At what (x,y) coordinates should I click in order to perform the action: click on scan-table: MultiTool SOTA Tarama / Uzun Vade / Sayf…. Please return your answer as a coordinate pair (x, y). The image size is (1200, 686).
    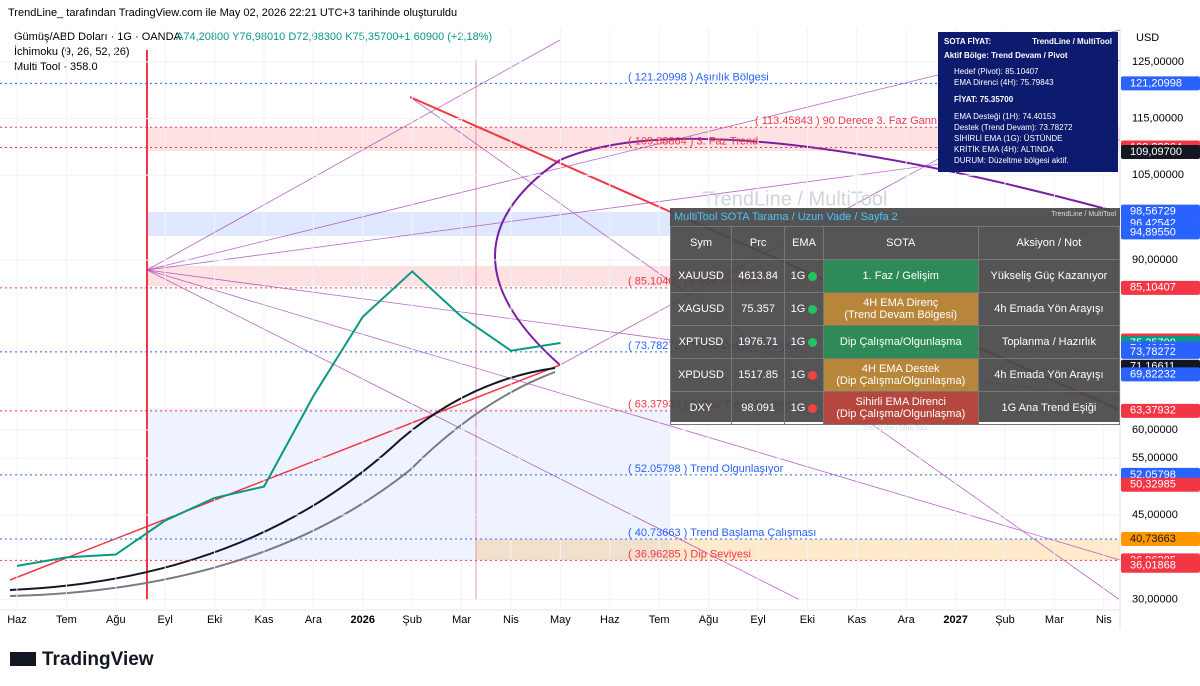
    Looking at the image, I should click on (895, 320).